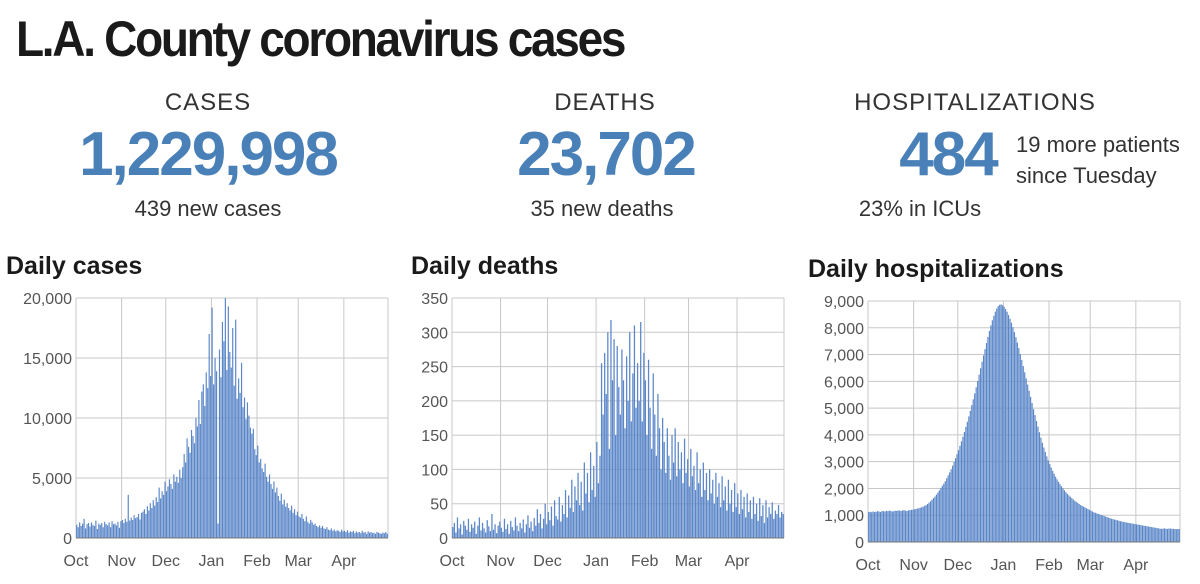 This screenshot has height=584, width=1200. I want to click on hospitalizations-change-note: 19 more patients since Tuesday, so click(1098, 160).